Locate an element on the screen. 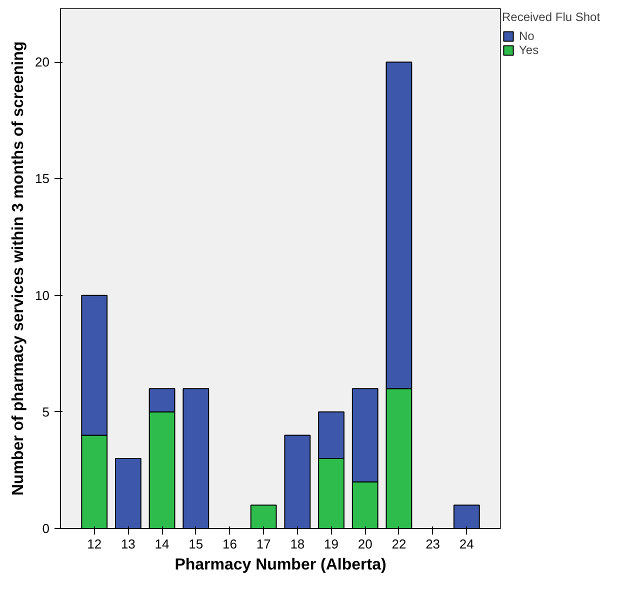 Image resolution: width=628 pixels, height=607 pixels. x-tick-label: 17 is located at coordinates (263, 544).